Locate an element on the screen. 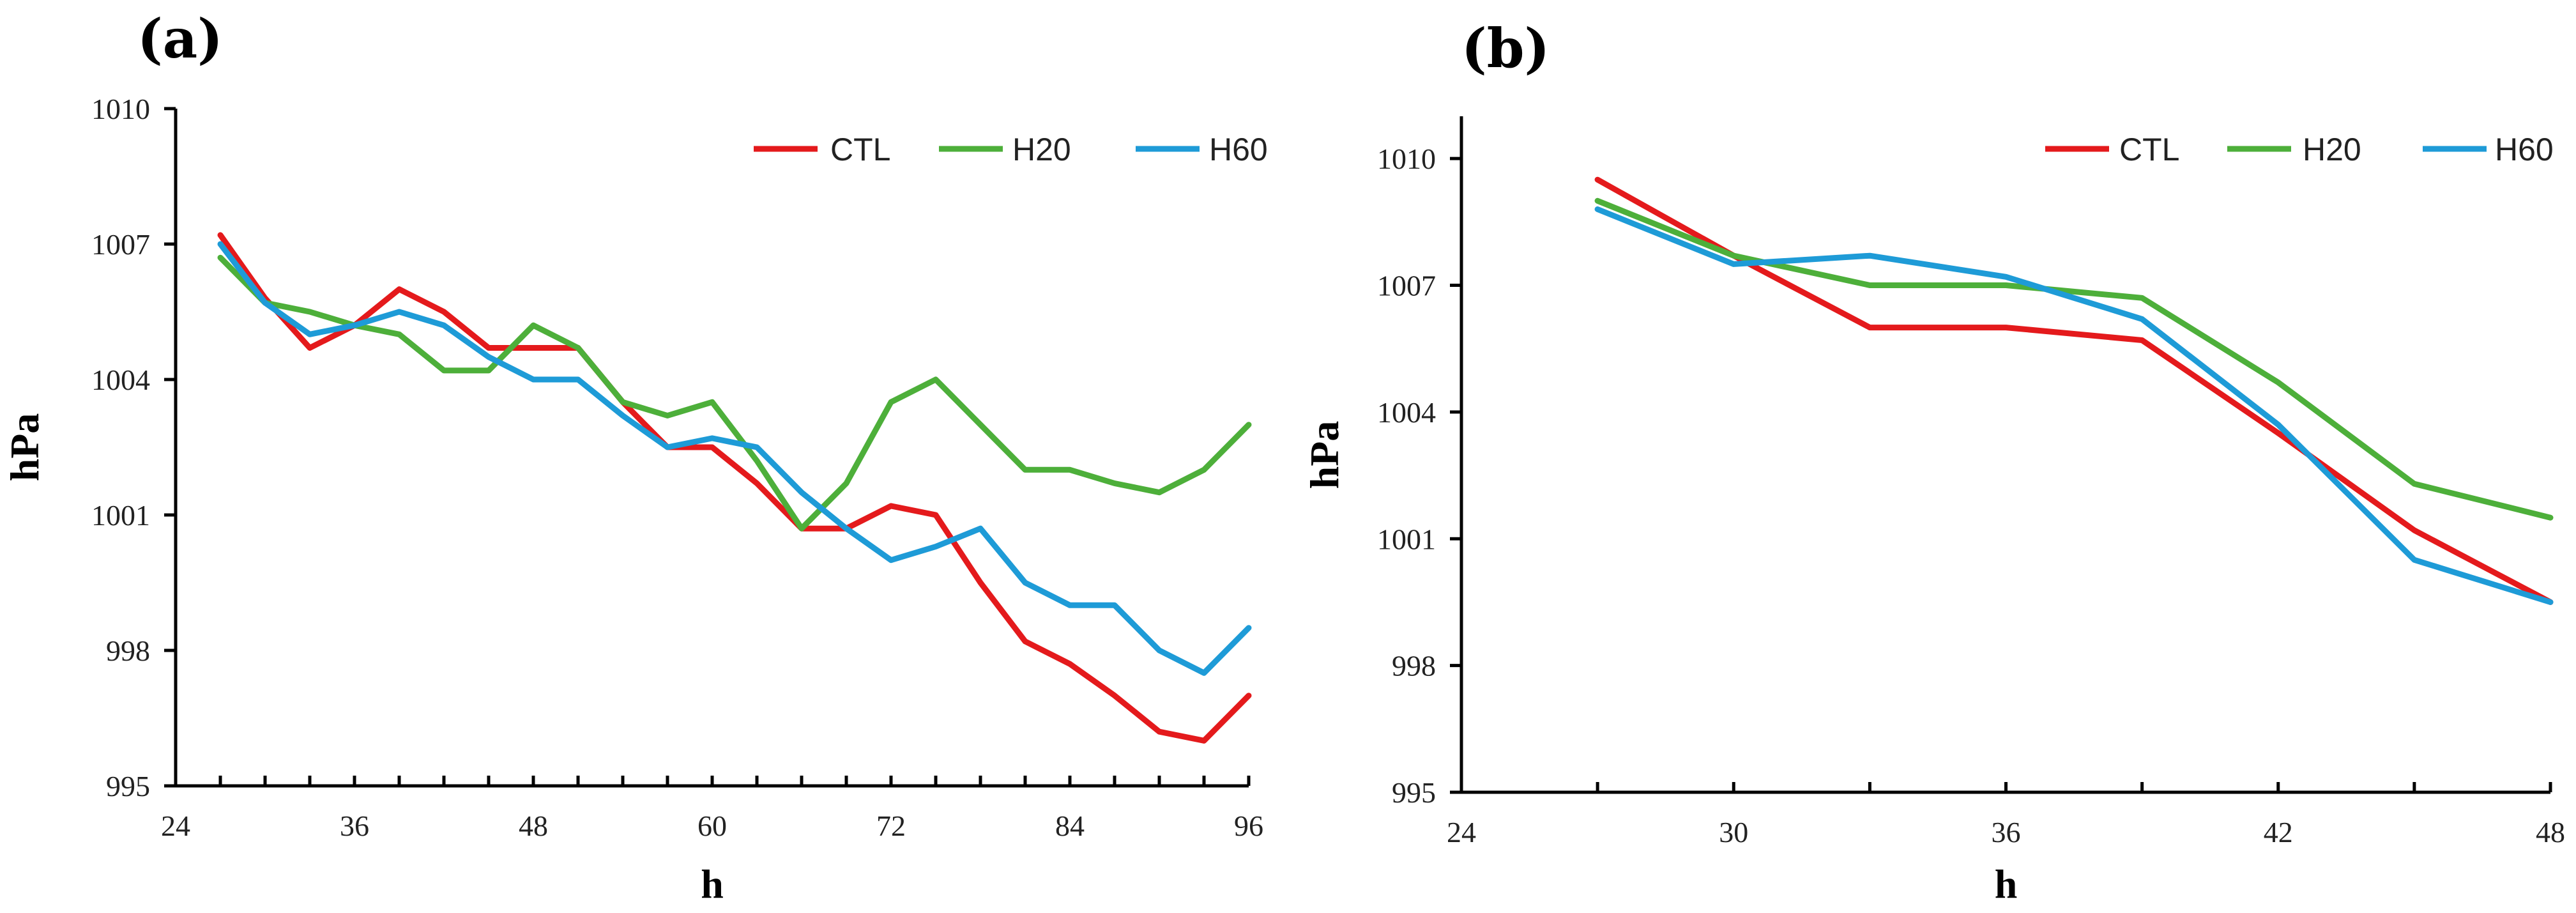 This screenshot has height=913, width=2576. x-tick-label: 84 is located at coordinates (1070, 825).